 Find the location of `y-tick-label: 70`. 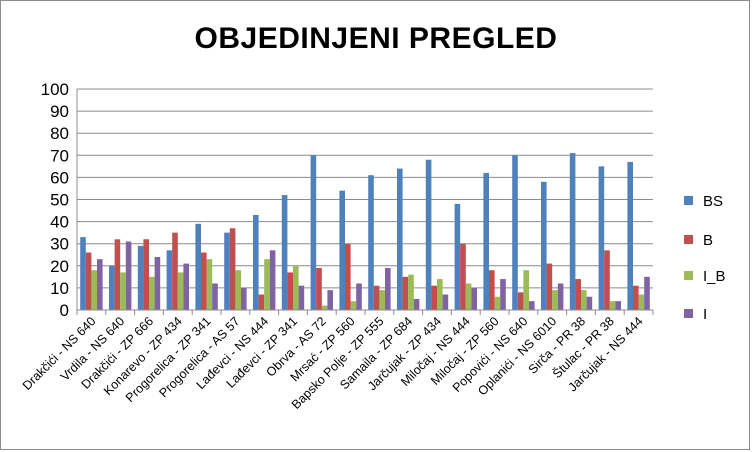

y-tick-label: 70 is located at coordinates (59, 155).